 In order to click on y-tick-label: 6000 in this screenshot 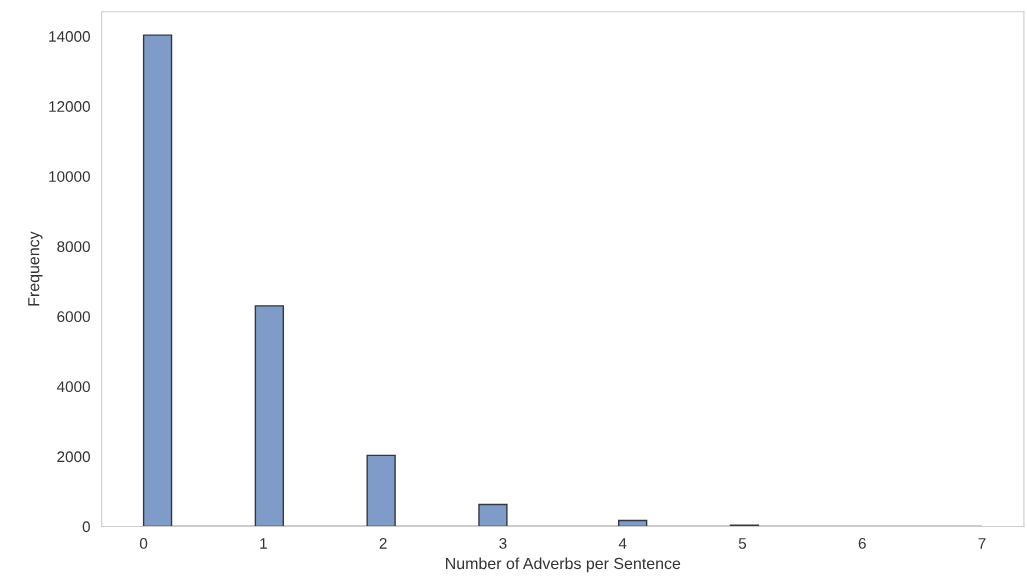, I will do `click(73, 317)`.